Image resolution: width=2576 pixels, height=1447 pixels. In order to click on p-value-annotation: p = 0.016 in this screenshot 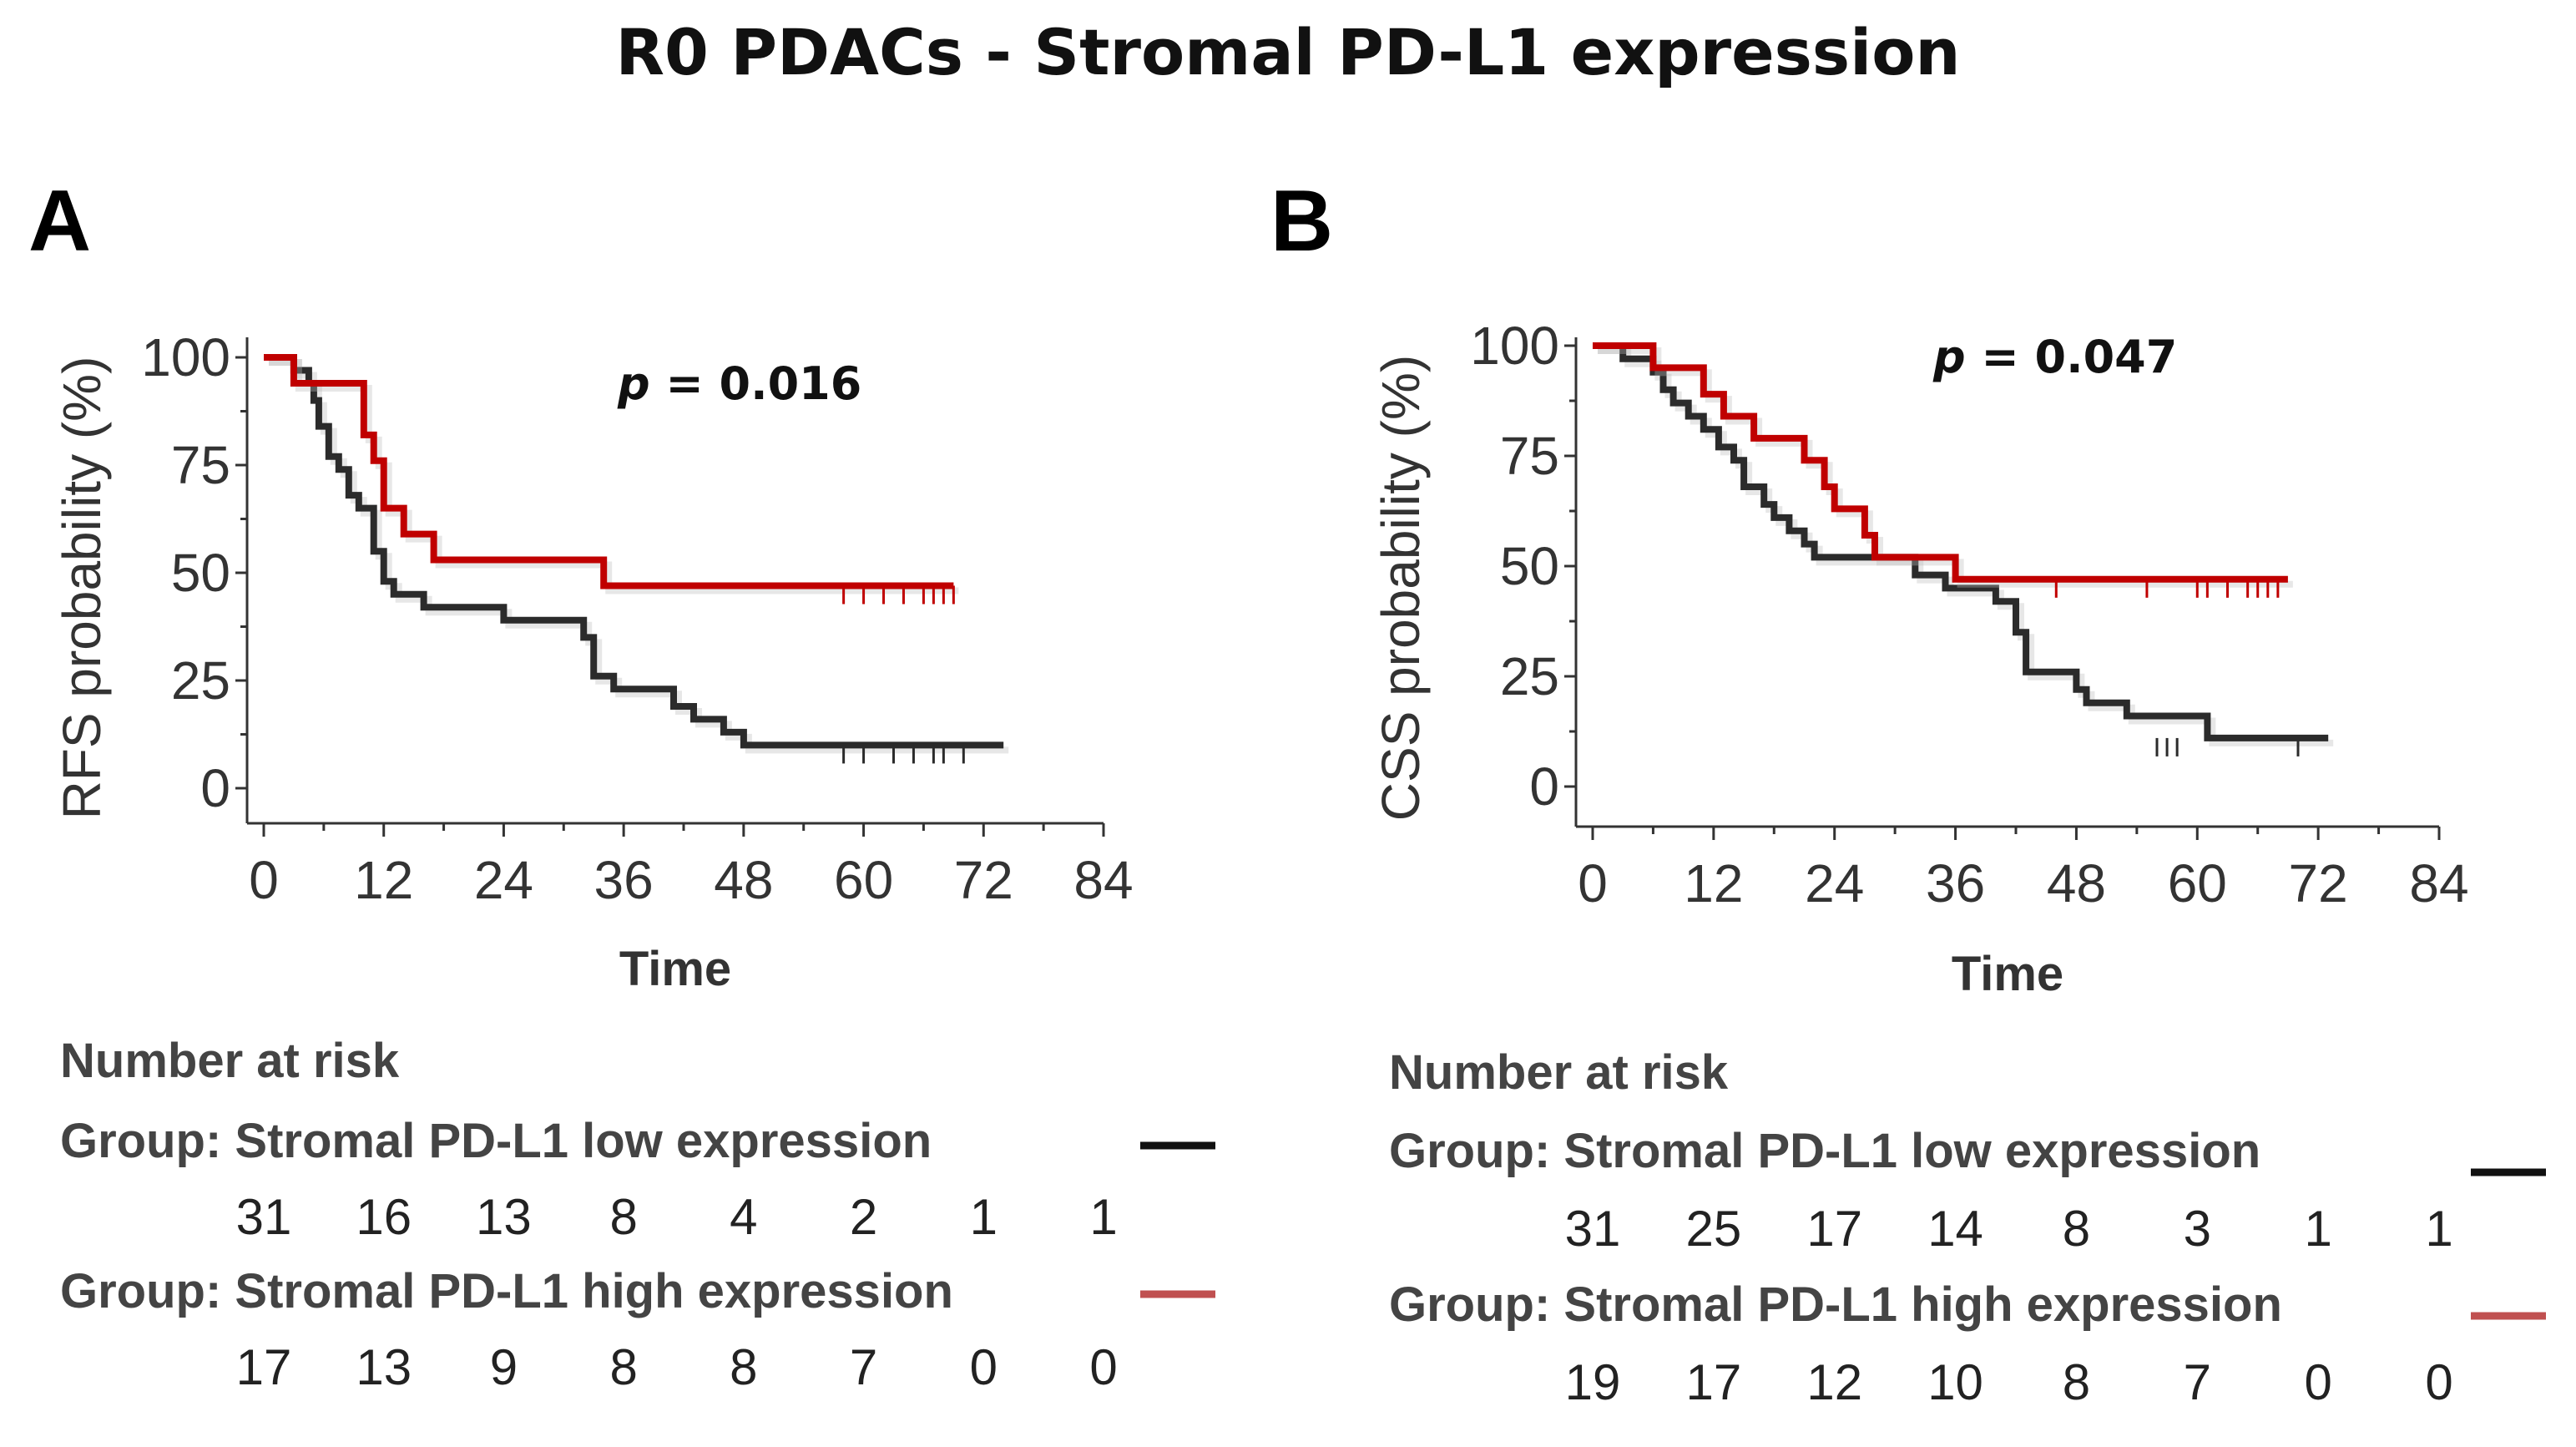, I will do `click(739, 383)`.